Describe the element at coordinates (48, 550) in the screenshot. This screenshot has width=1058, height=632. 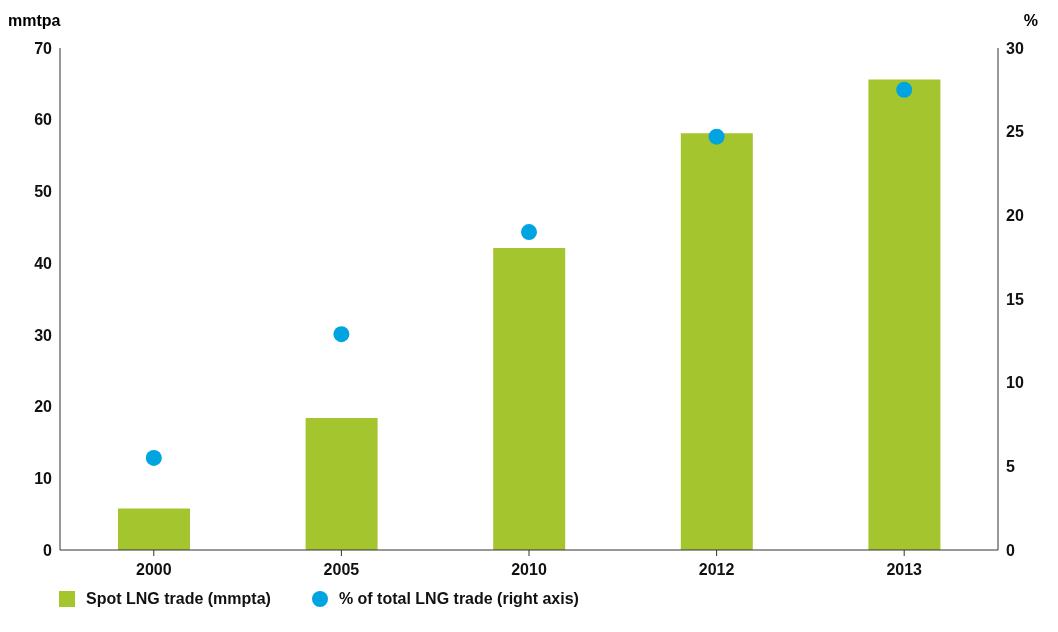
I see `y-tick-label: 0` at that location.